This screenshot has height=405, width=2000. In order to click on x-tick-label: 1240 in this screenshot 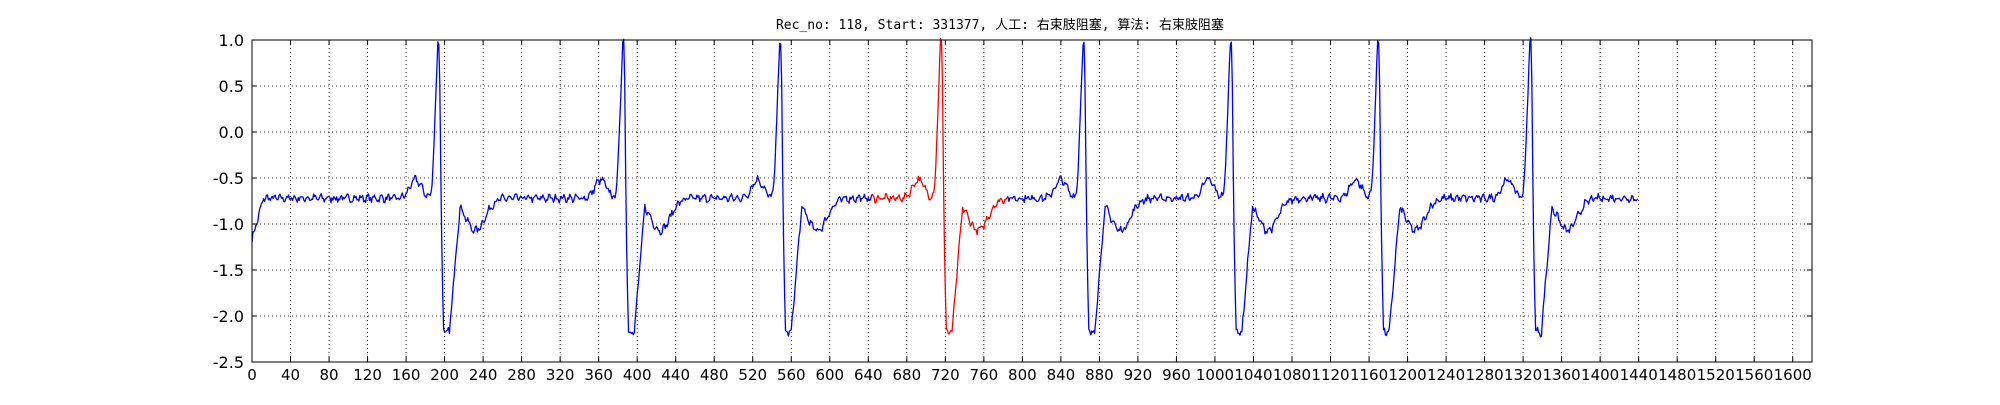, I will do `click(1446, 375)`.